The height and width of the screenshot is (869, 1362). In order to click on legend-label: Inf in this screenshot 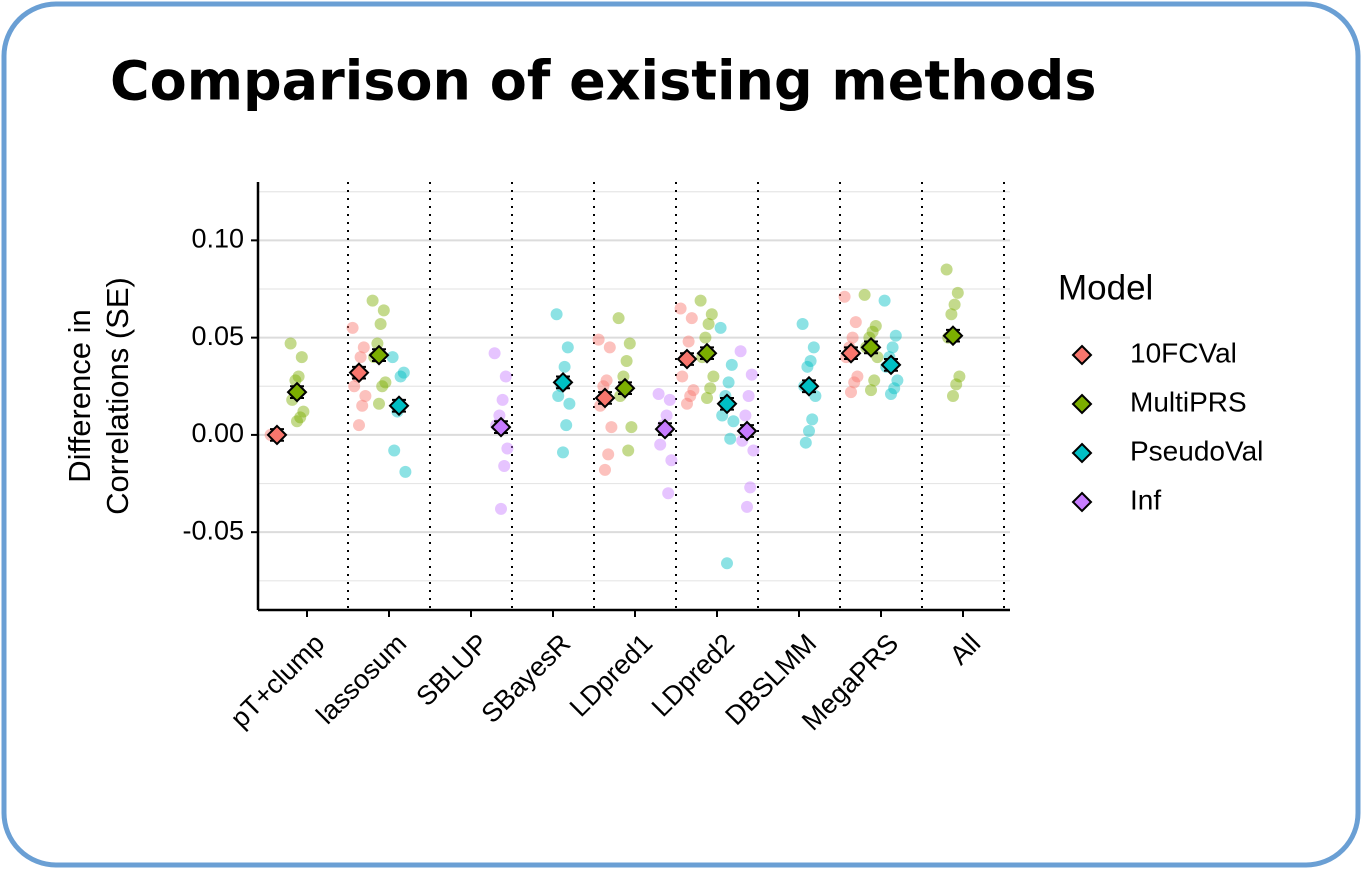, I will do `click(1145, 499)`.